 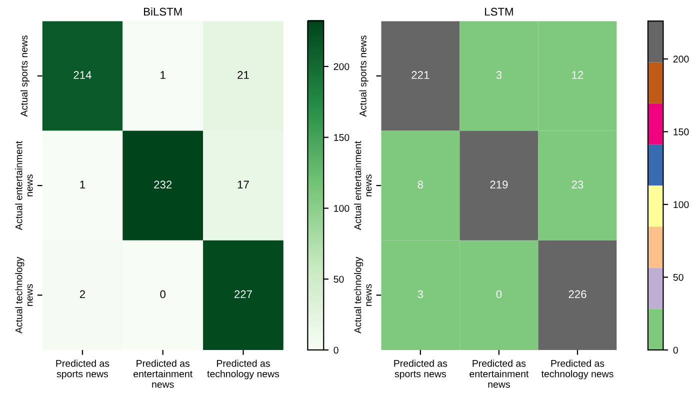 What do you see at coordinates (421, 184) in the screenshot?
I see `data-label: 8` at bounding box center [421, 184].